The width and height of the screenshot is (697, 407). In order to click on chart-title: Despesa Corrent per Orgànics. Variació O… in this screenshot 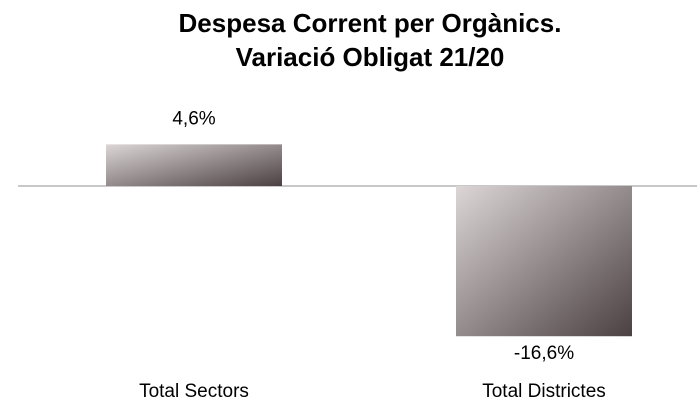, I will do `click(370, 40)`.